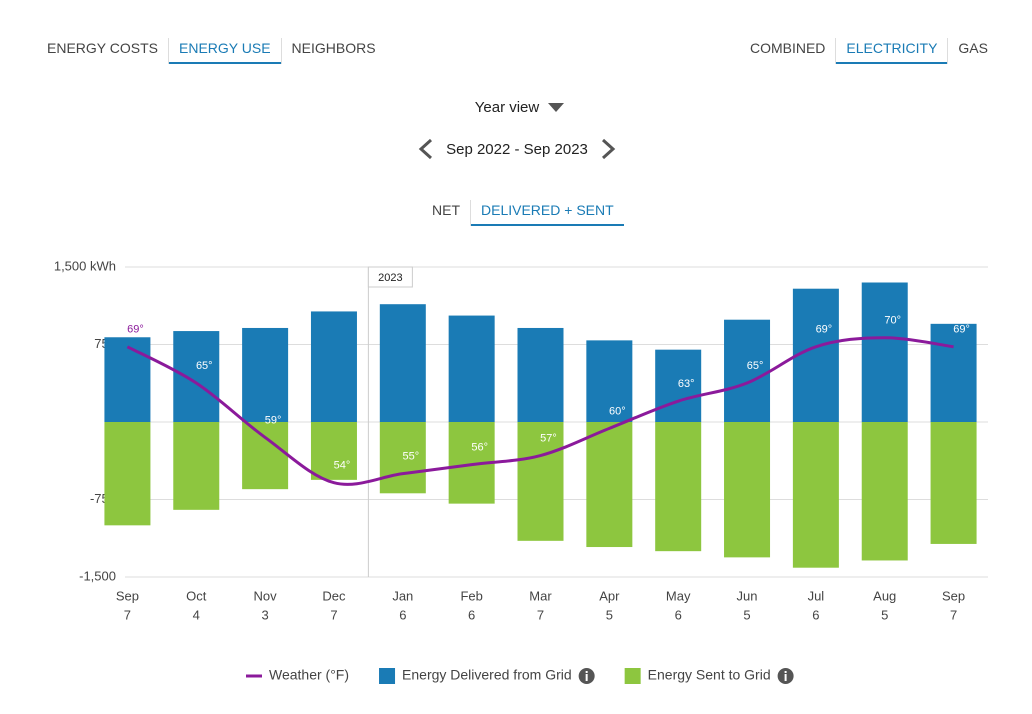  What do you see at coordinates (686, 384) in the screenshot?
I see `value-label: 63°` at bounding box center [686, 384].